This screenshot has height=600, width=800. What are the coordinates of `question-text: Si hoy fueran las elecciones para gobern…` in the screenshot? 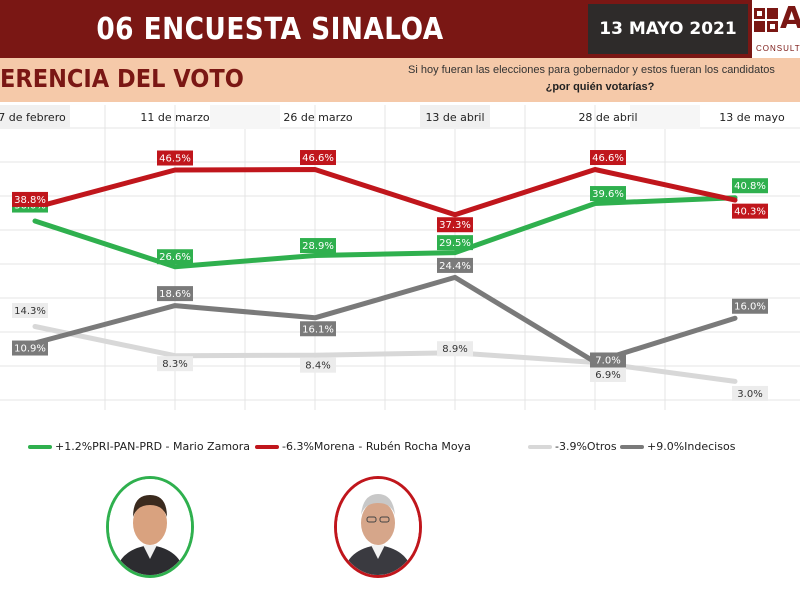 It's located at (591, 70).